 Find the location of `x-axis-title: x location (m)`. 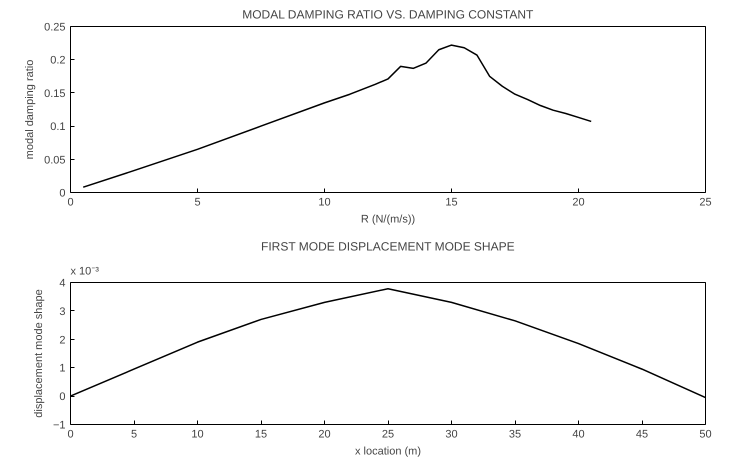

x-axis-title: x location (m) is located at coordinates (388, 452).